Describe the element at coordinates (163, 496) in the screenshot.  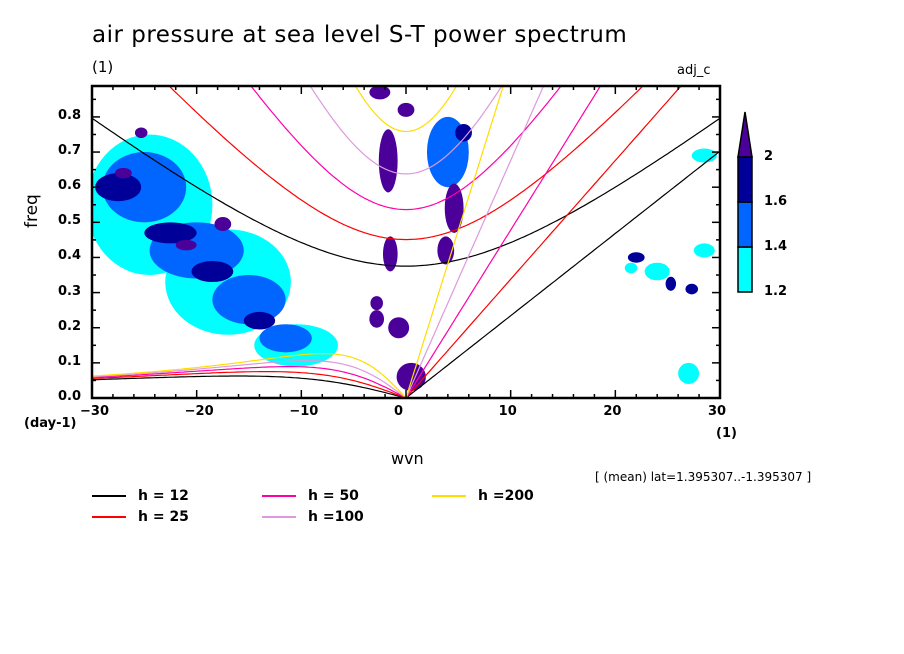
I see `legend-label: h = 12` at that location.